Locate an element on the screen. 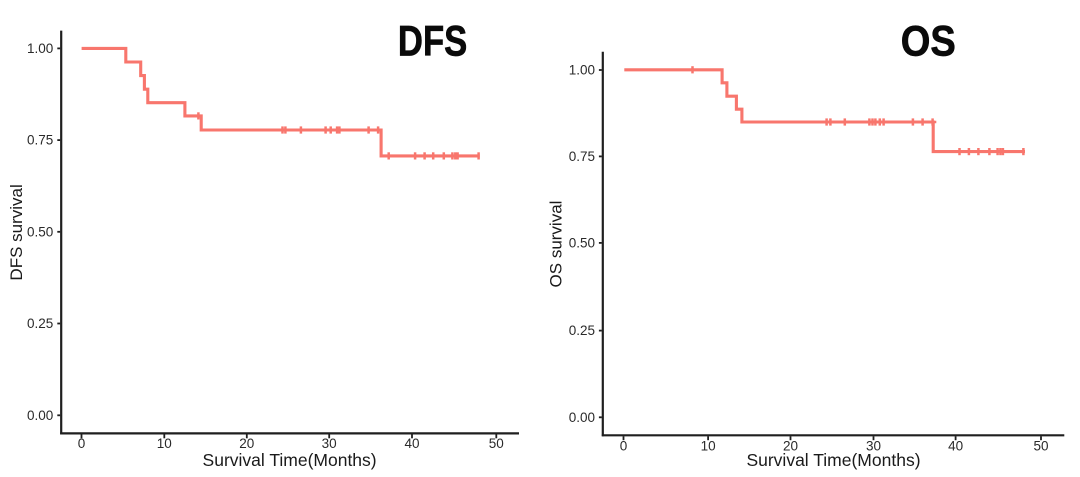 The width and height of the screenshot is (1080, 477). svg-text: OS survival is located at coordinates (555, 244).